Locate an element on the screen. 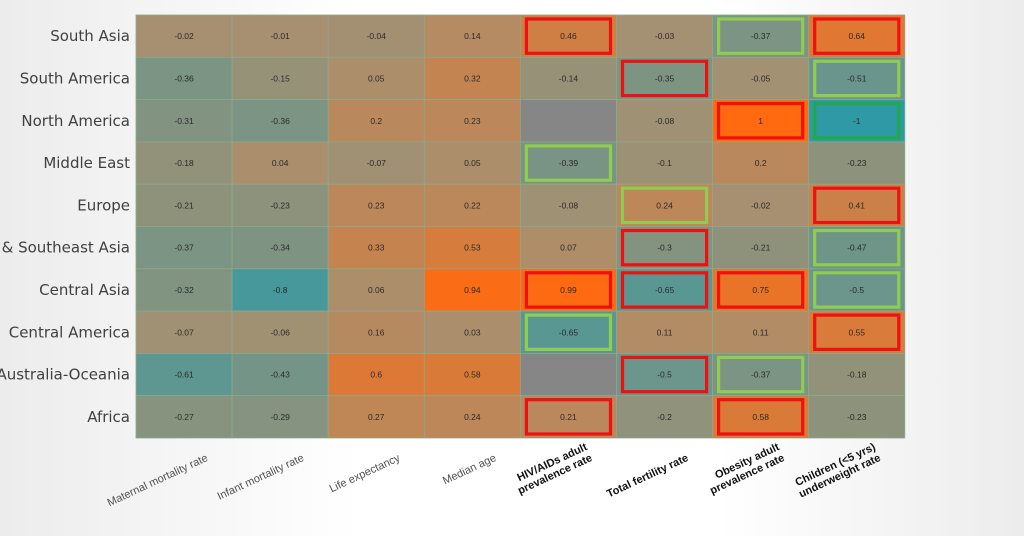 The height and width of the screenshot is (536, 1024). cell-value: 0.23 is located at coordinates (376, 205).